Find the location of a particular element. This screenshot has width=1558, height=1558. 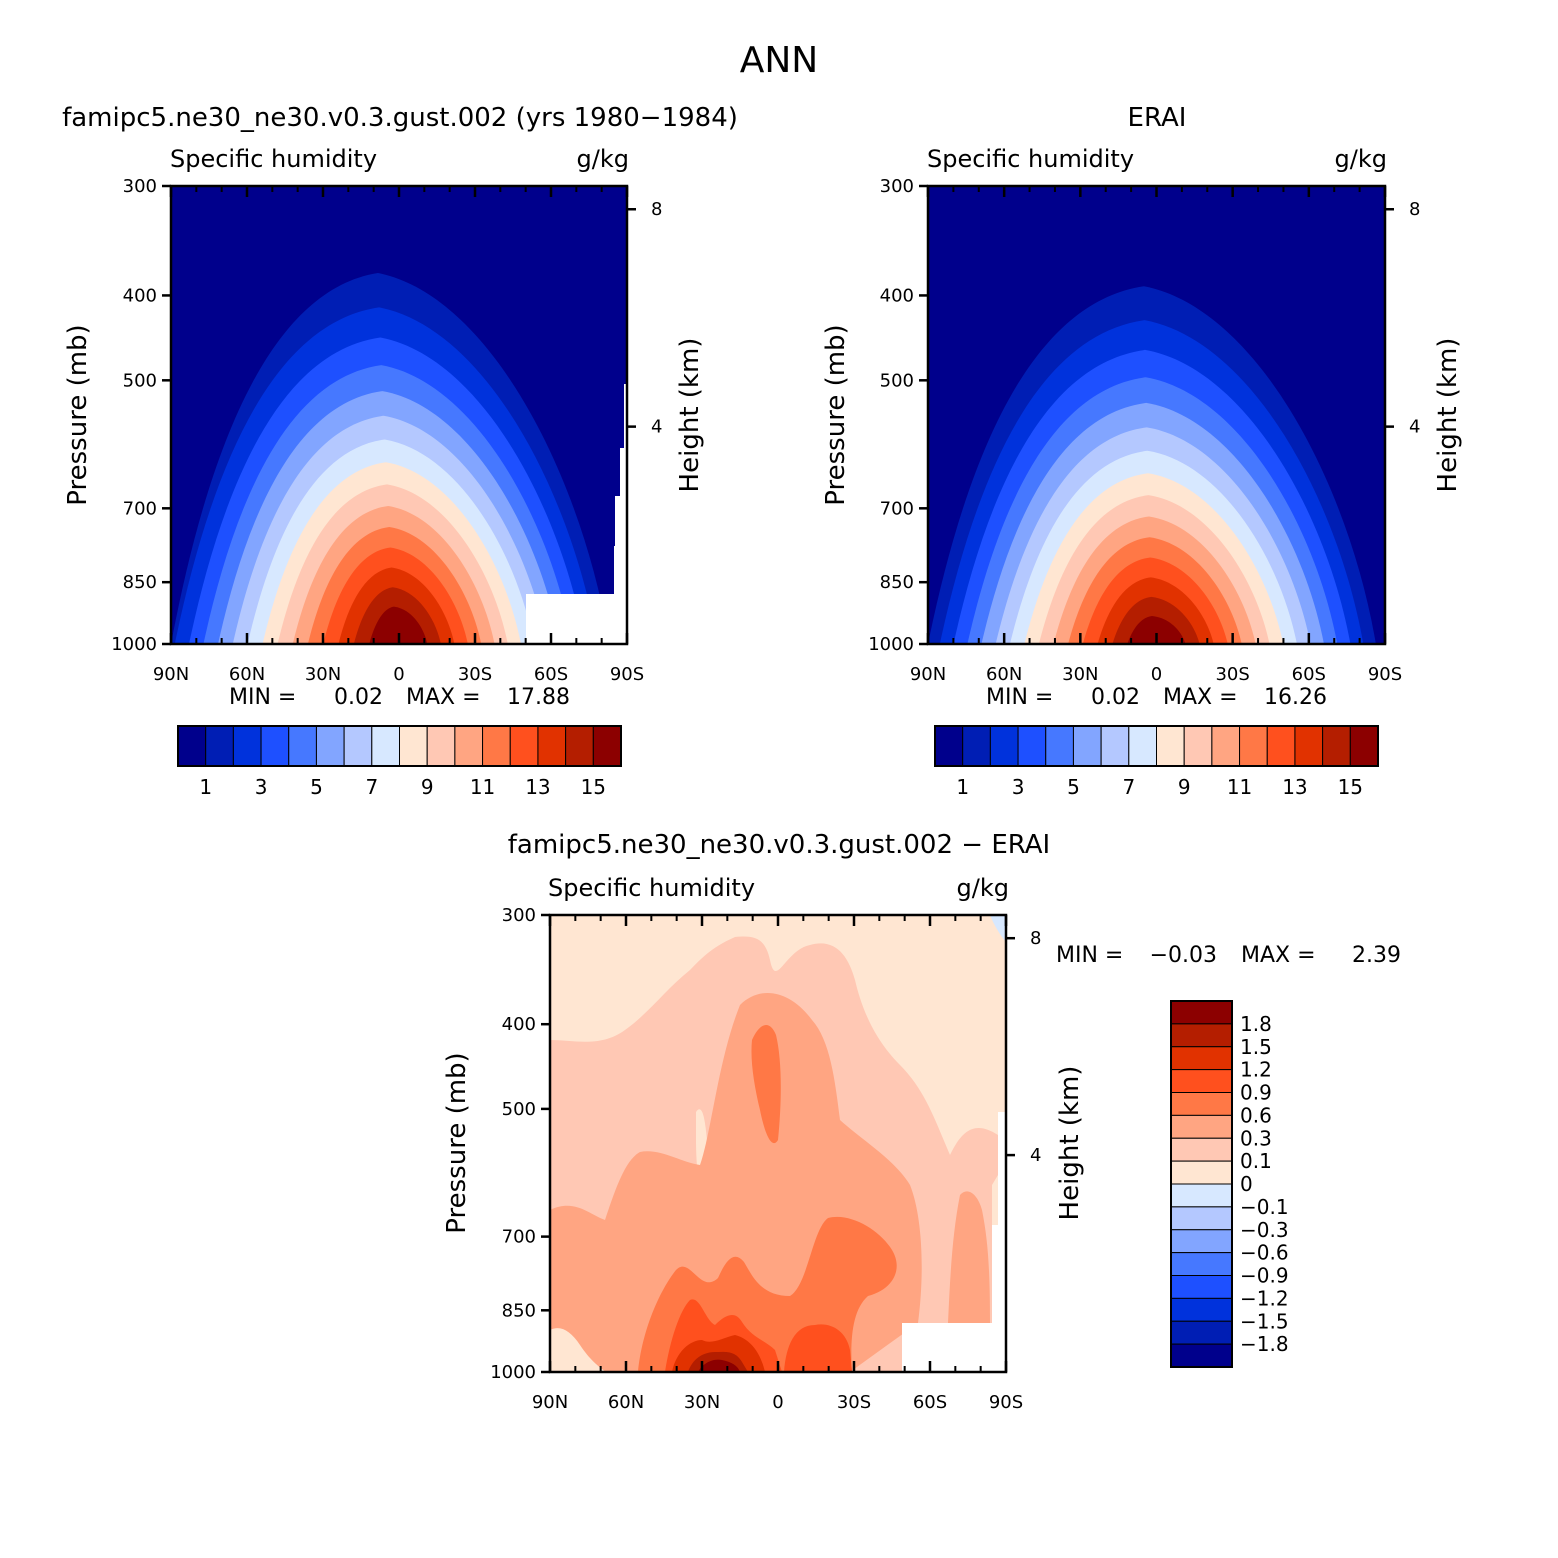

colorbar-label: −0.3 is located at coordinates (1264, 1230).